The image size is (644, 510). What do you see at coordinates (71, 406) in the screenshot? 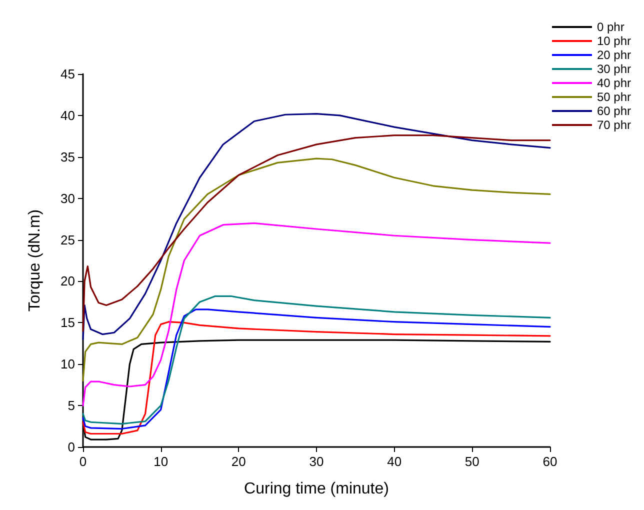
I see `y-tick-label: 5` at bounding box center [71, 406].